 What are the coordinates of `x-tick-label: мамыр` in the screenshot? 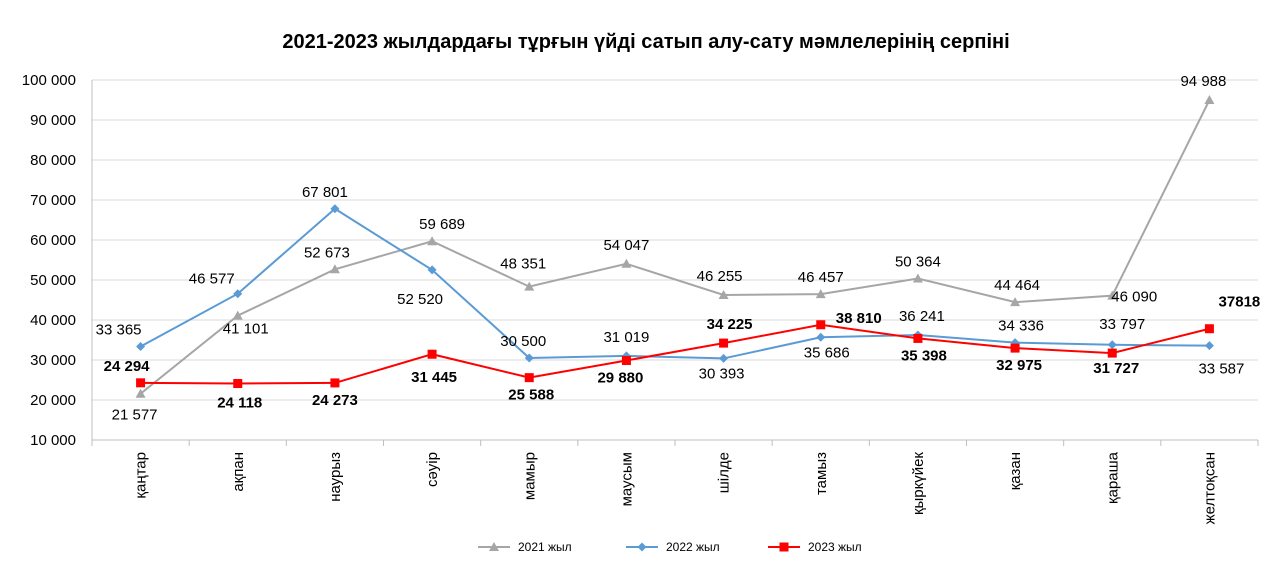 It's located at (529, 476).